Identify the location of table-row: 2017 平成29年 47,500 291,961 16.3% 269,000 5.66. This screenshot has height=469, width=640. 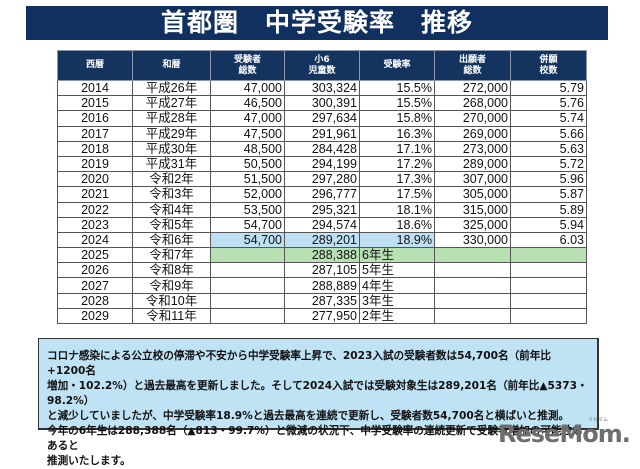
(322, 133).